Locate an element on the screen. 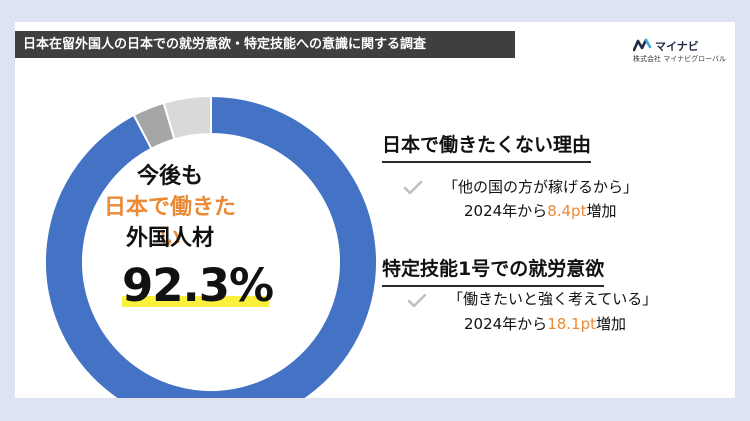 The height and width of the screenshot is (421, 750). section-quote-specified-skill: 「働きたいと強く考えている」 is located at coordinates (553, 299).